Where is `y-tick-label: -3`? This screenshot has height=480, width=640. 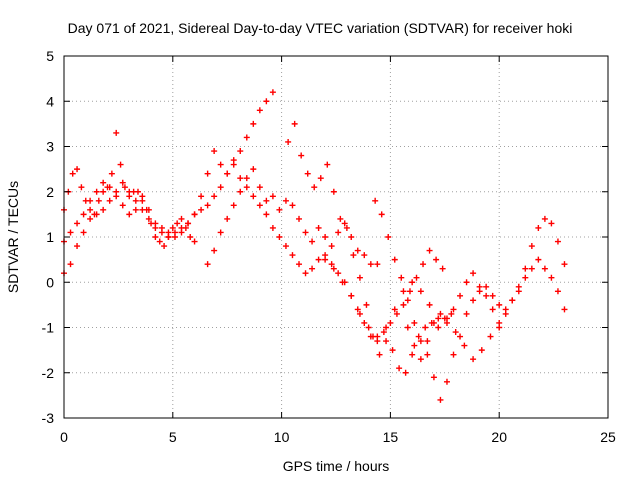
y-tick-label: -3 is located at coordinates (48, 418).